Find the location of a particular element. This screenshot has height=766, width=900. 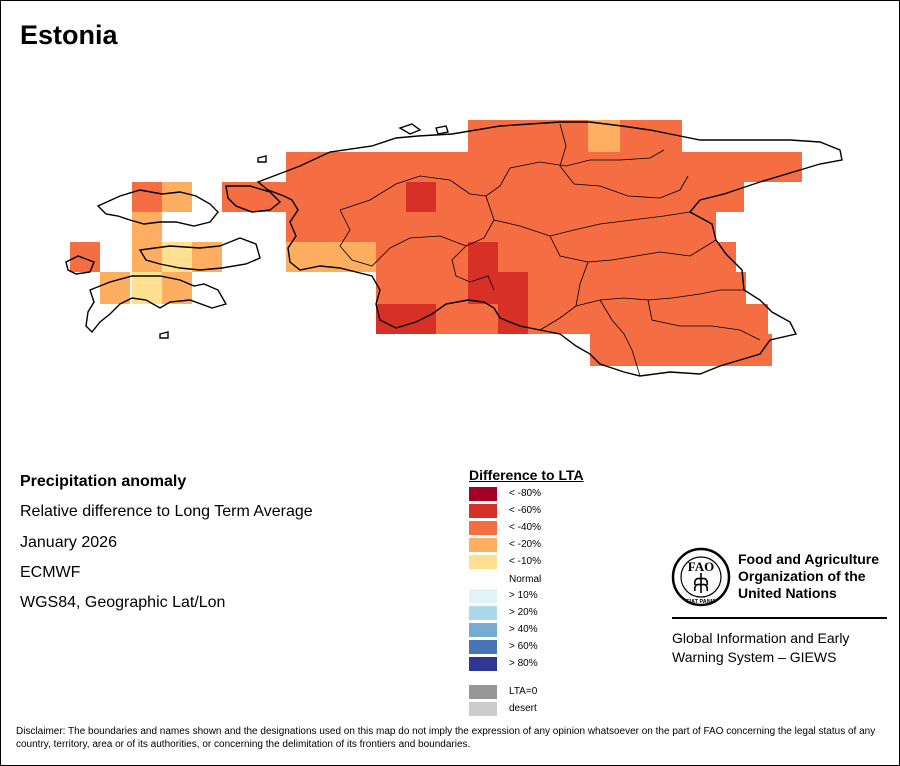

legend-label: < -60% is located at coordinates (525, 510).